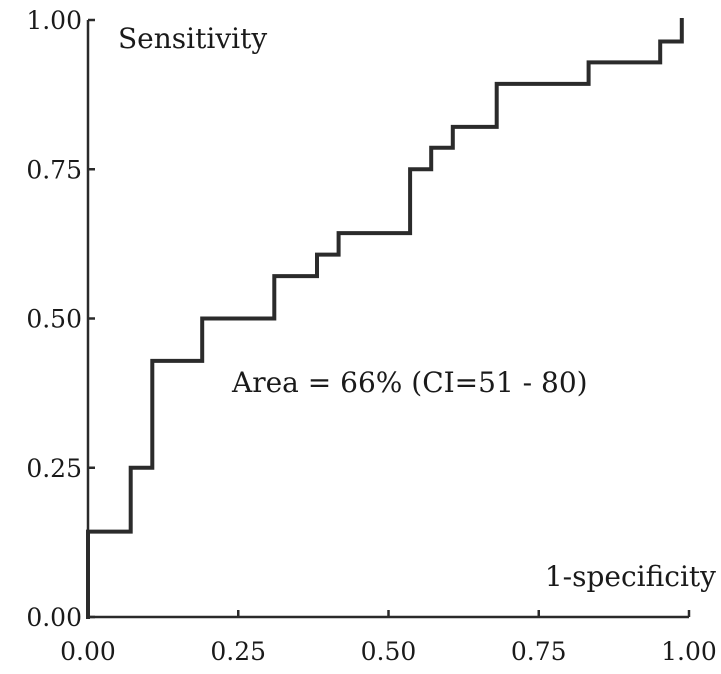 This screenshot has height=674, width=721. What do you see at coordinates (389, 651) in the screenshot?
I see `x-tick-label: 0.50` at bounding box center [389, 651].